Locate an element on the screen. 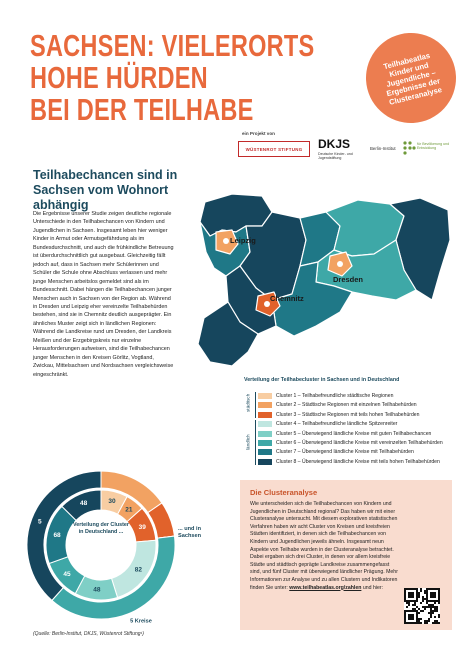 The width and height of the screenshot is (474, 671). donut-segment is located at coordinates (81, 505).